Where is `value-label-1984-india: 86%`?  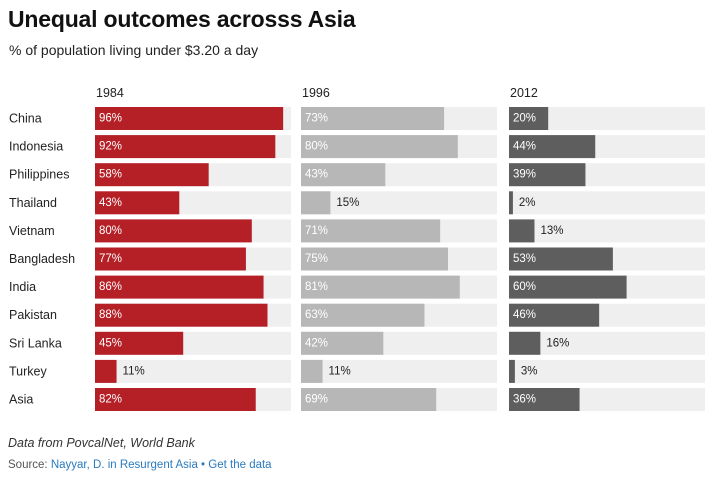 value-label-1984-india: 86% is located at coordinates (110, 287).